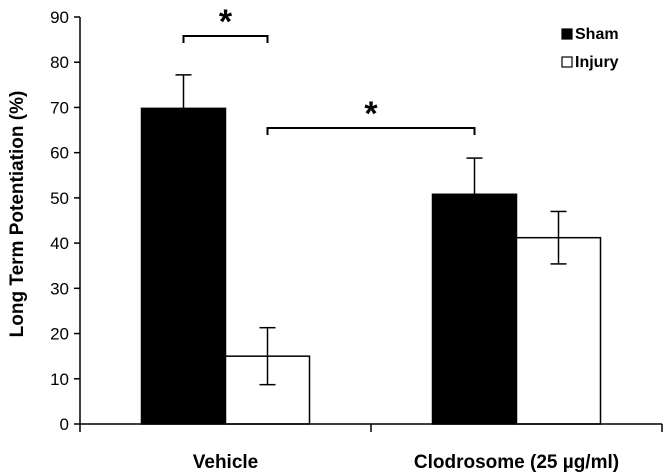  Describe the element at coordinates (59, 107) in the screenshot. I see `y-tick-label: 70` at that location.